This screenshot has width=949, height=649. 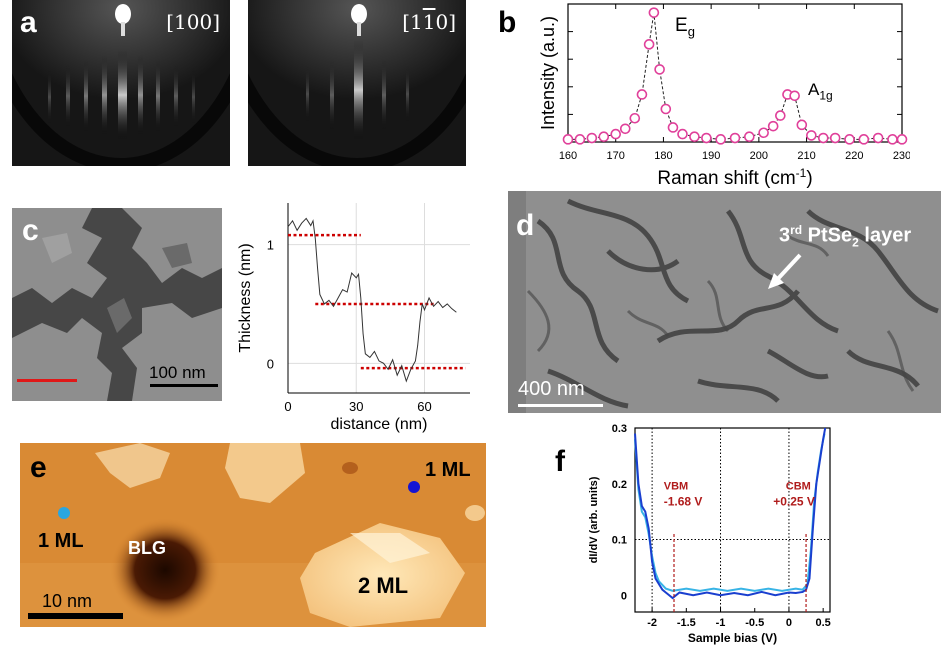 What do you see at coordinates (414, 487) in the screenshot?
I see `marker-1ml-right` at bounding box center [414, 487].